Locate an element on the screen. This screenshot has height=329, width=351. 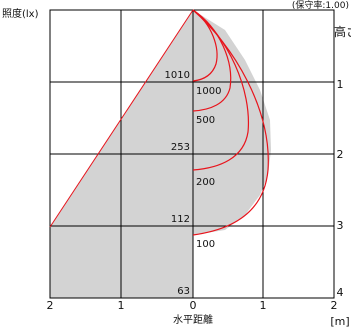
height-tick-3: 3 is located at coordinates (340, 225).